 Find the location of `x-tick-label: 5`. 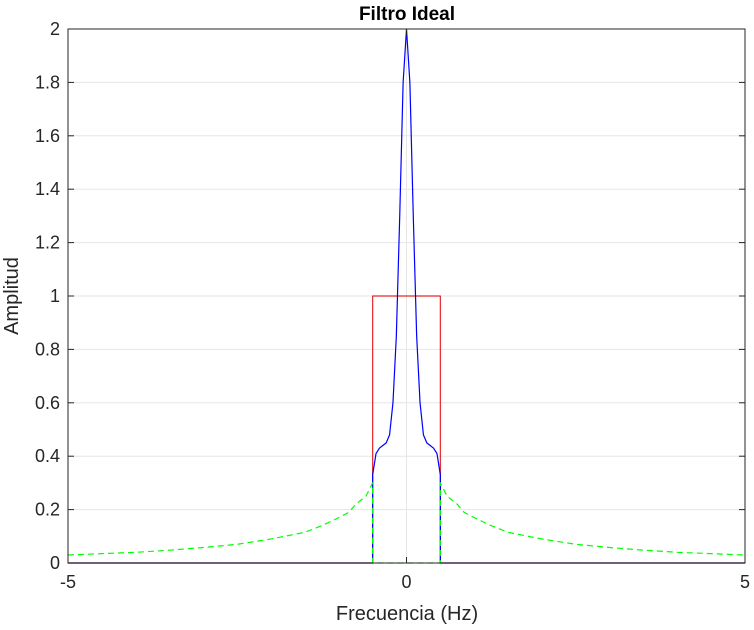

x-tick-label: 5 is located at coordinates (745, 582).